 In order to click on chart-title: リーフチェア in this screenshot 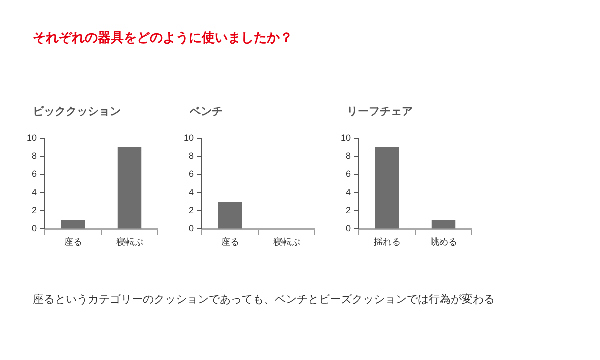, I will do `click(380, 111)`.